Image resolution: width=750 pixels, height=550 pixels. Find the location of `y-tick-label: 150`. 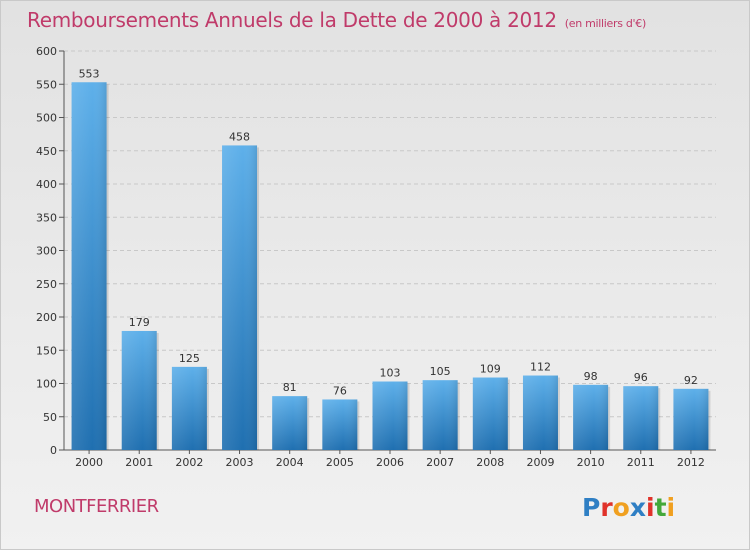

y-tick-label: 150 is located at coordinates (46, 350).